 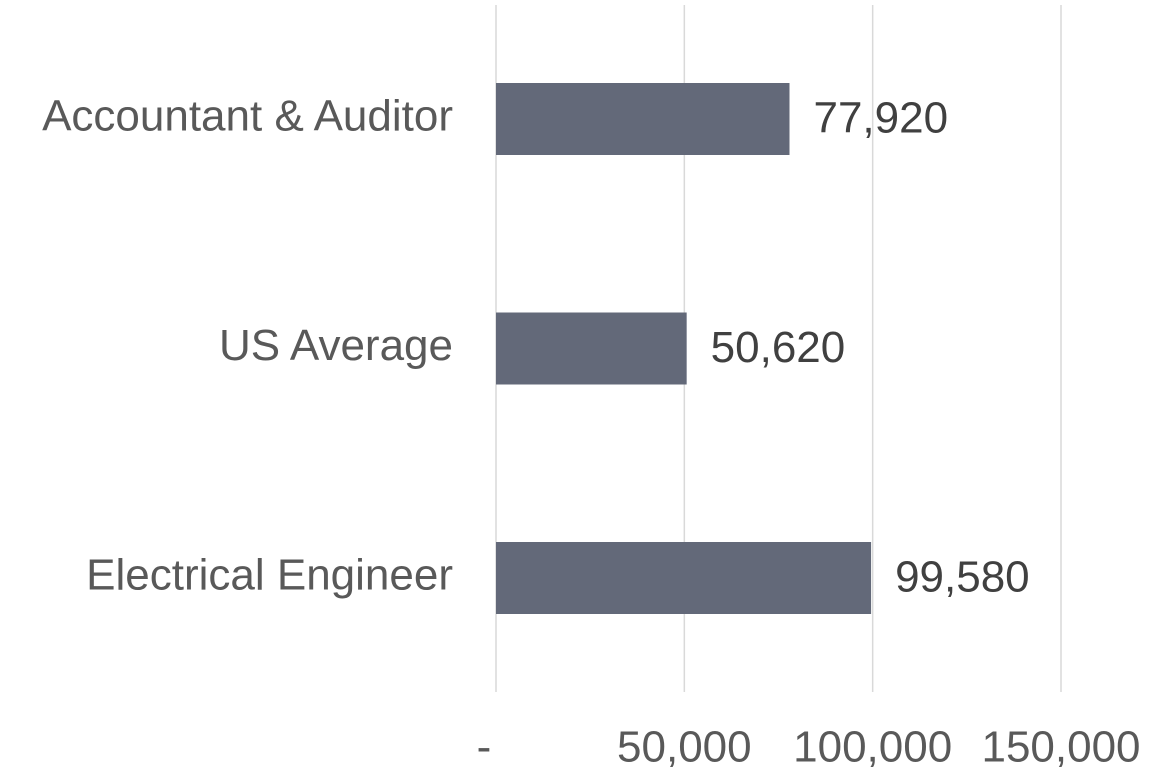 What do you see at coordinates (778, 347) in the screenshot?
I see `value-label: 50,620` at bounding box center [778, 347].